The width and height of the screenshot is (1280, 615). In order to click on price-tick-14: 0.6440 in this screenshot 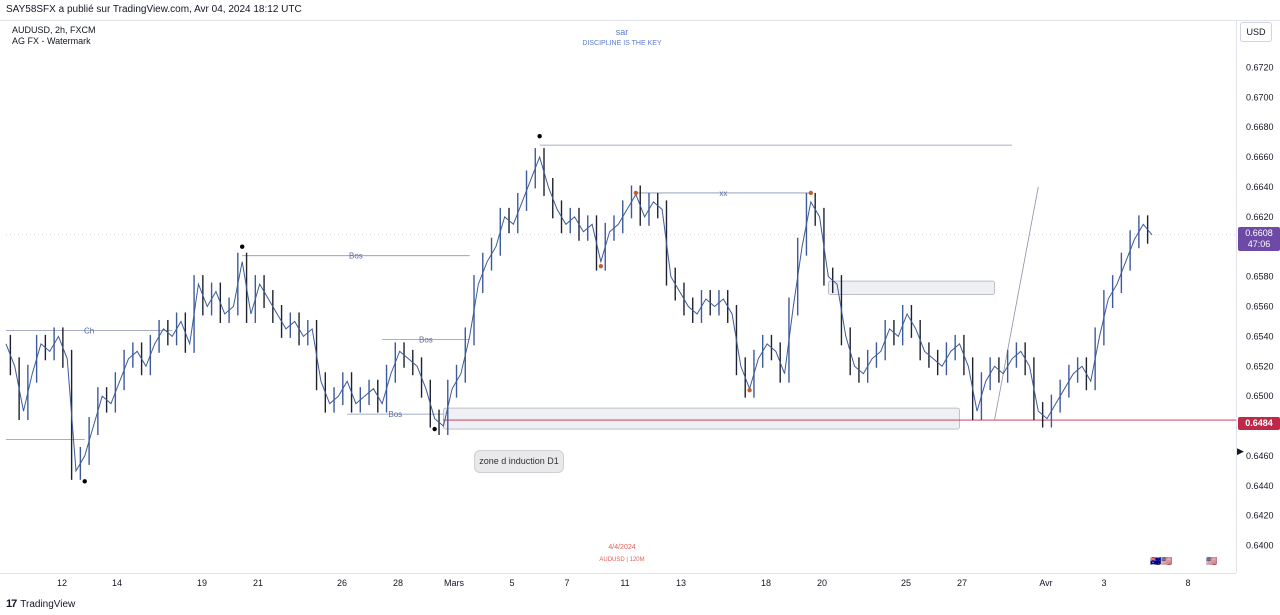, I will do `click(1260, 486)`.